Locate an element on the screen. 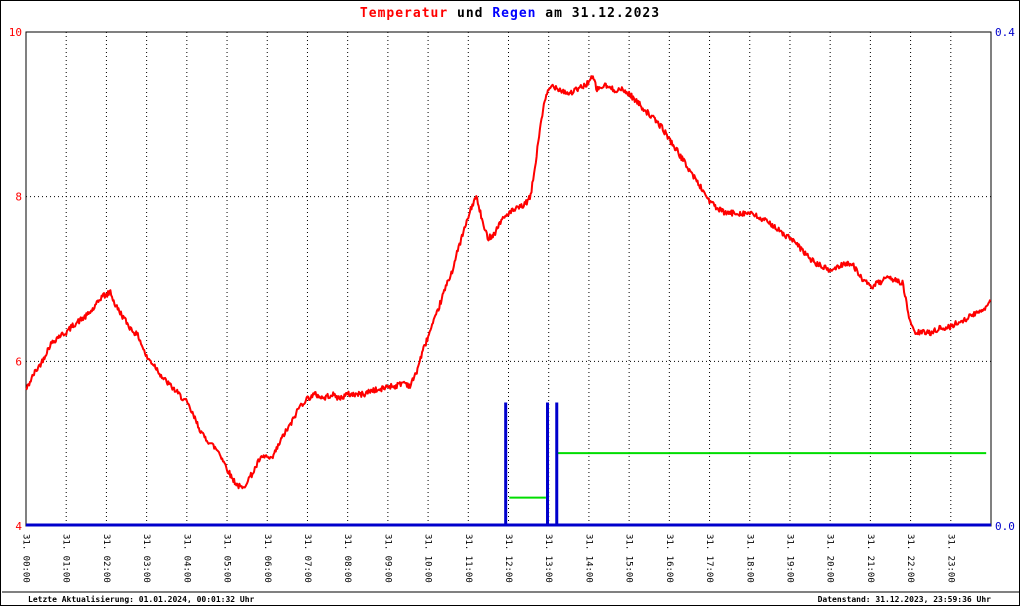 This screenshot has width=1020, height=606. title-word-date: am 31.12.2023 is located at coordinates (598, 13).